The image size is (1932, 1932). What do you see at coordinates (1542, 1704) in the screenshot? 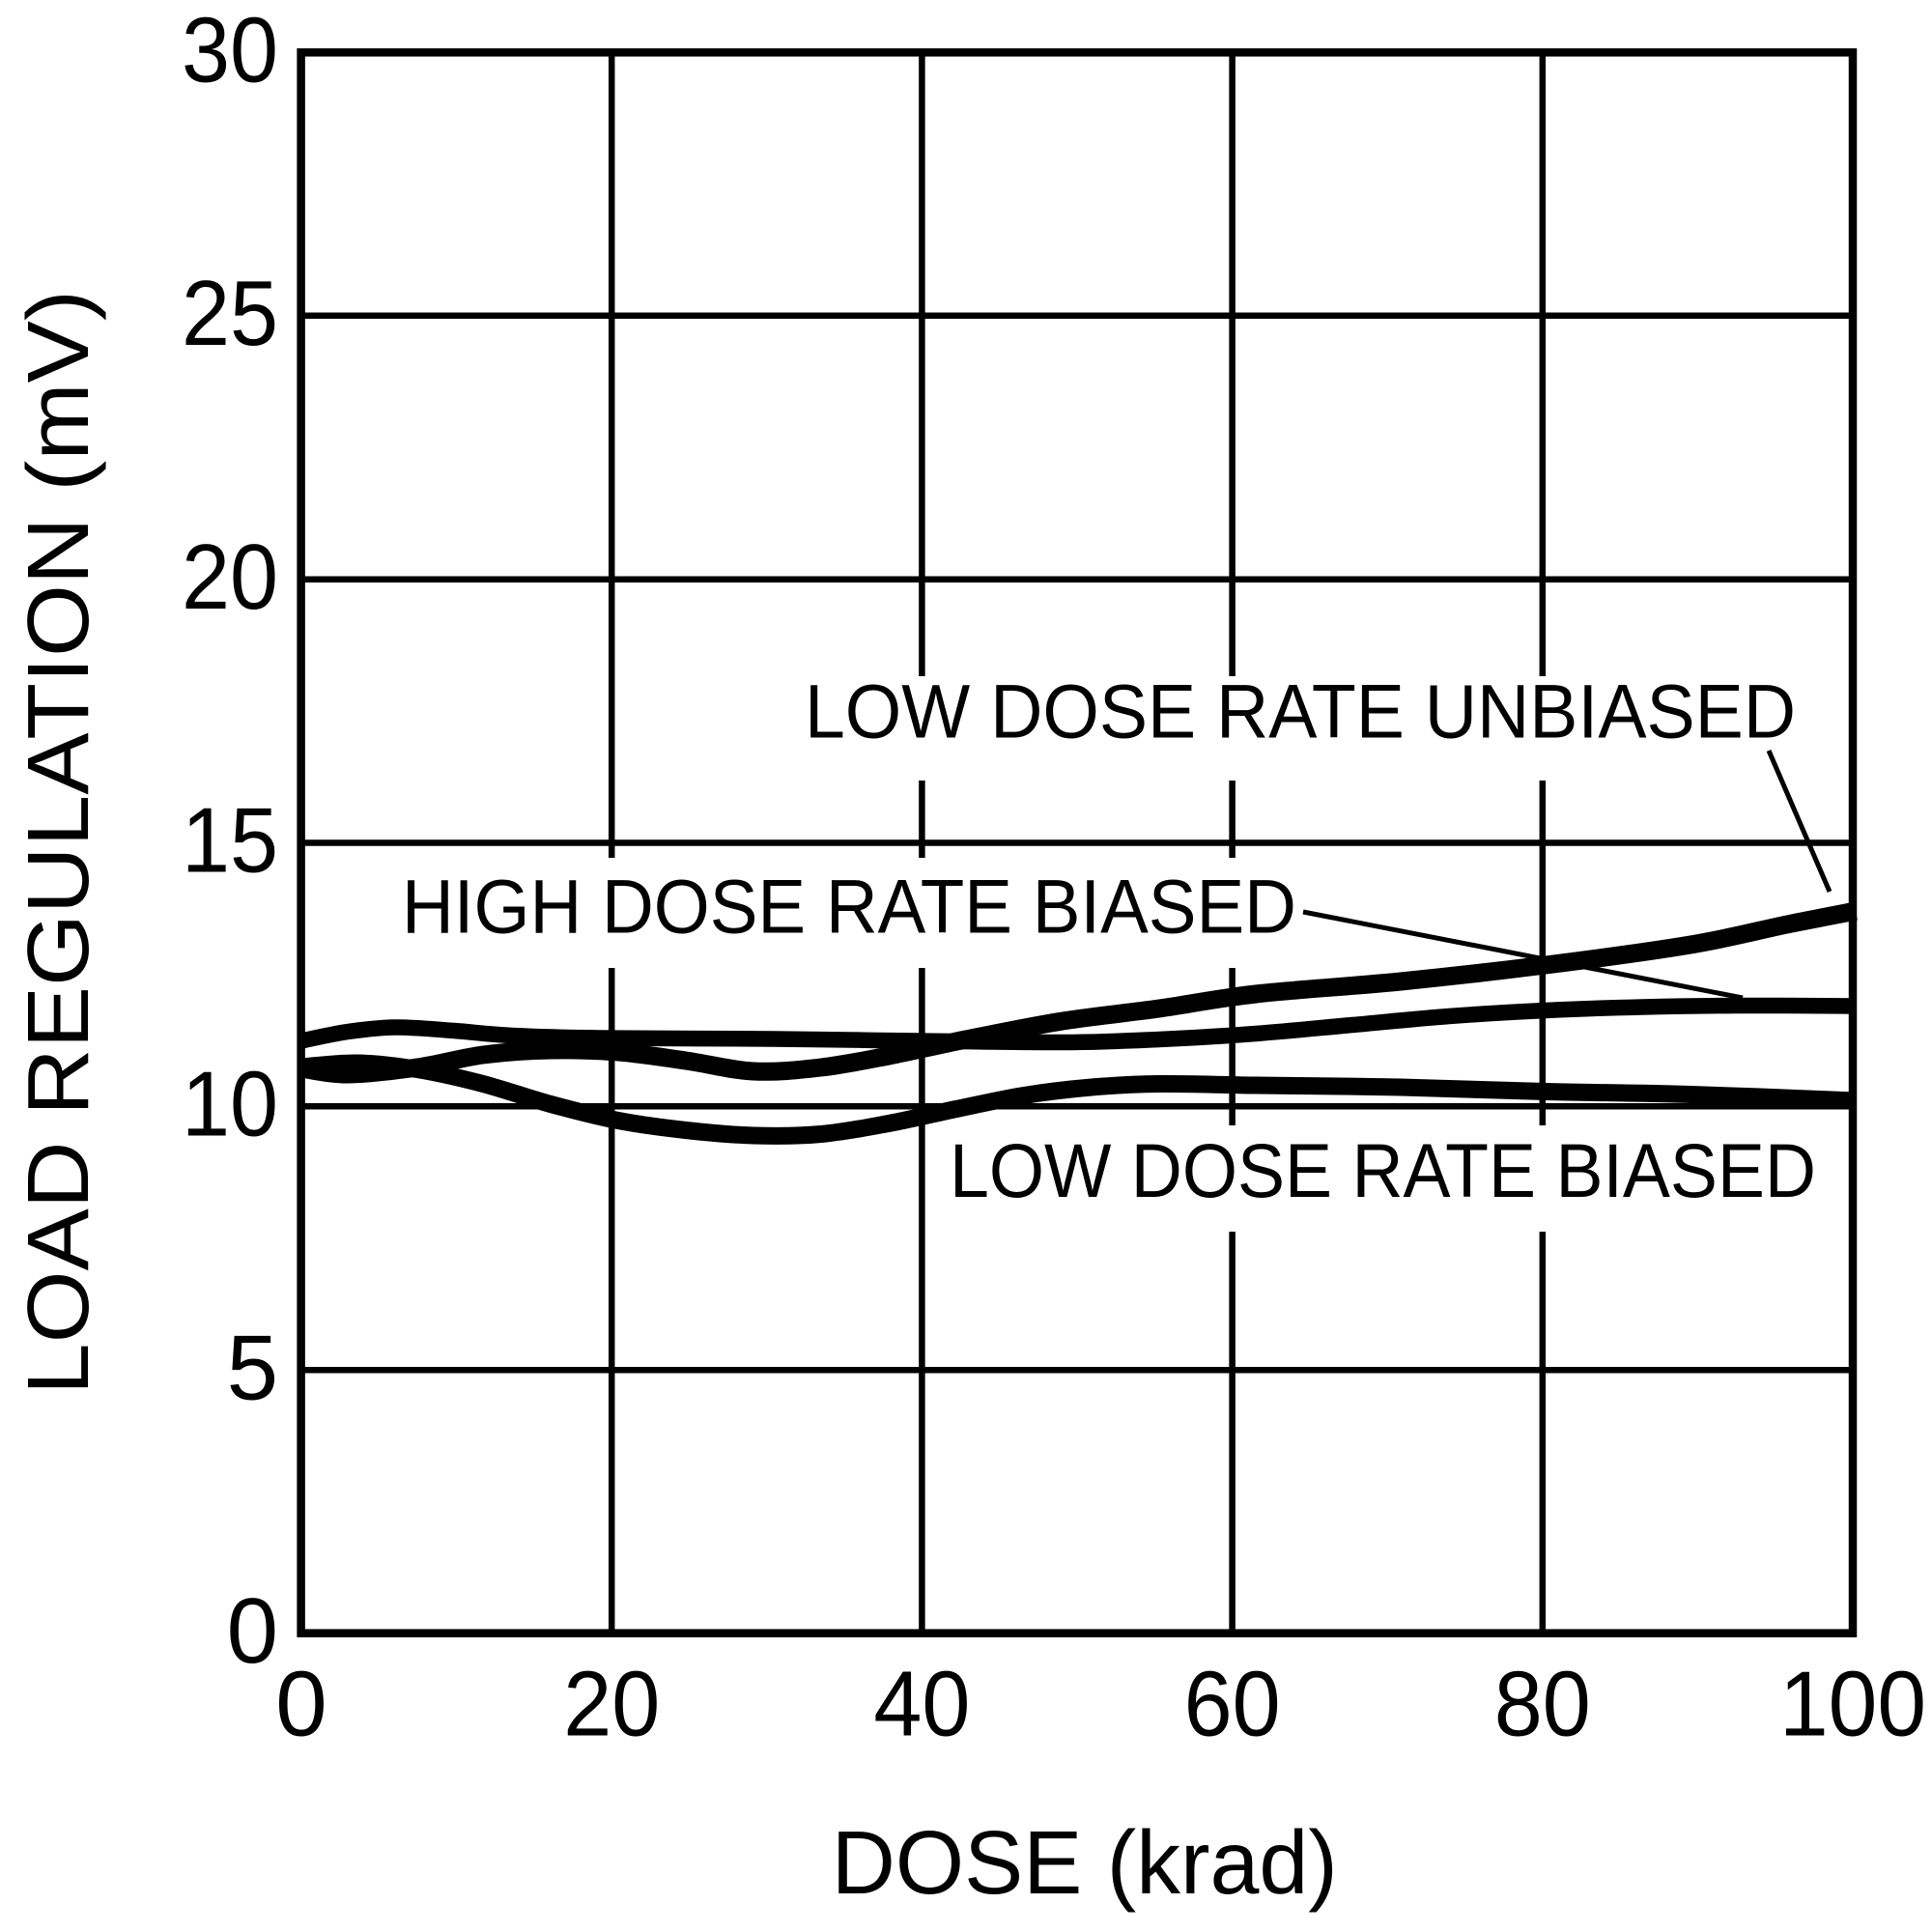
I see `svg-text: 80` at bounding box center [1542, 1704].